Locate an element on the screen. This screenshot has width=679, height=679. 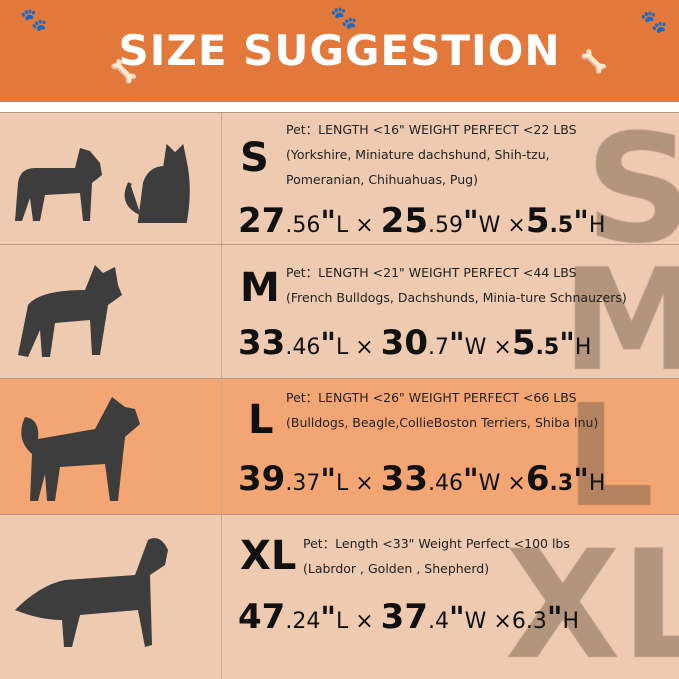
cat-icon is located at coordinates (157, 183).